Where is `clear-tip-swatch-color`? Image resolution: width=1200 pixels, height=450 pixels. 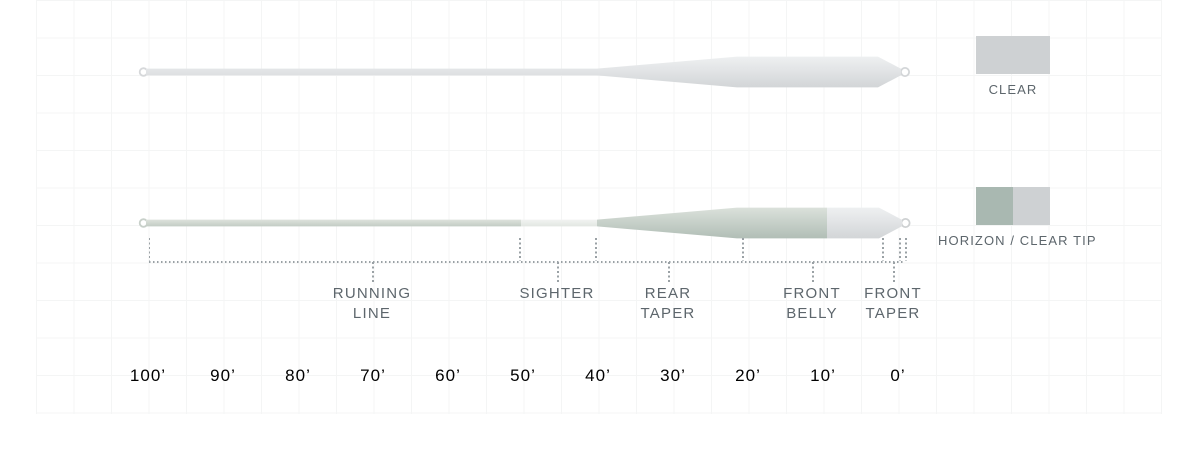 clear-tip-swatch-color is located at coordinates (1031, 206).